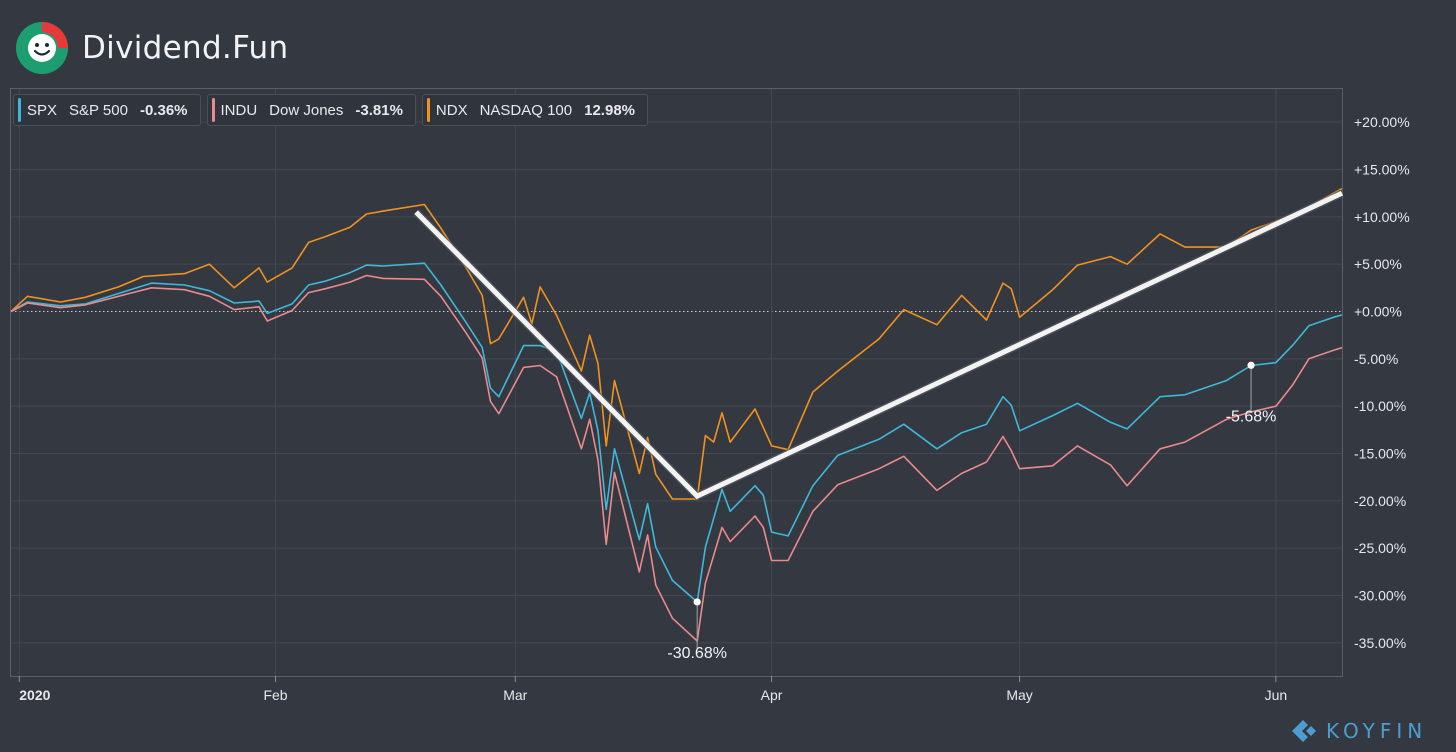  What do you see at coordinates (1019, 695) in the screenshot?
I see `x-tick-label: May` at bounding box center [1019, 695].